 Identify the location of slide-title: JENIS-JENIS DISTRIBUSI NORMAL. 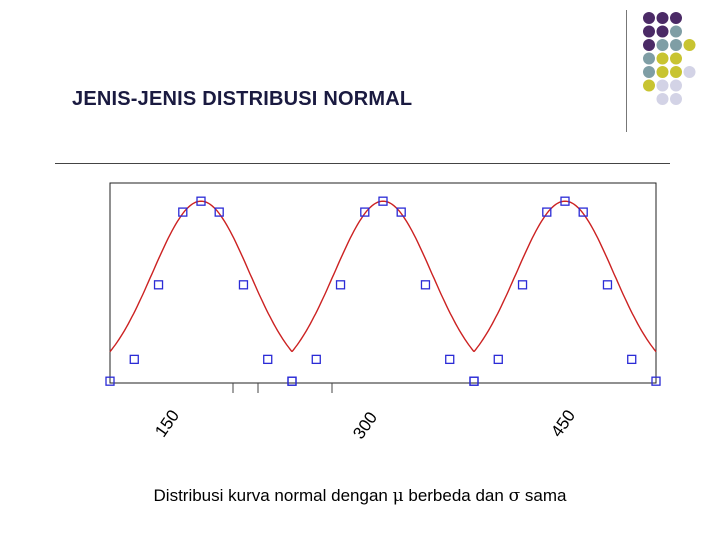
(242, 99).